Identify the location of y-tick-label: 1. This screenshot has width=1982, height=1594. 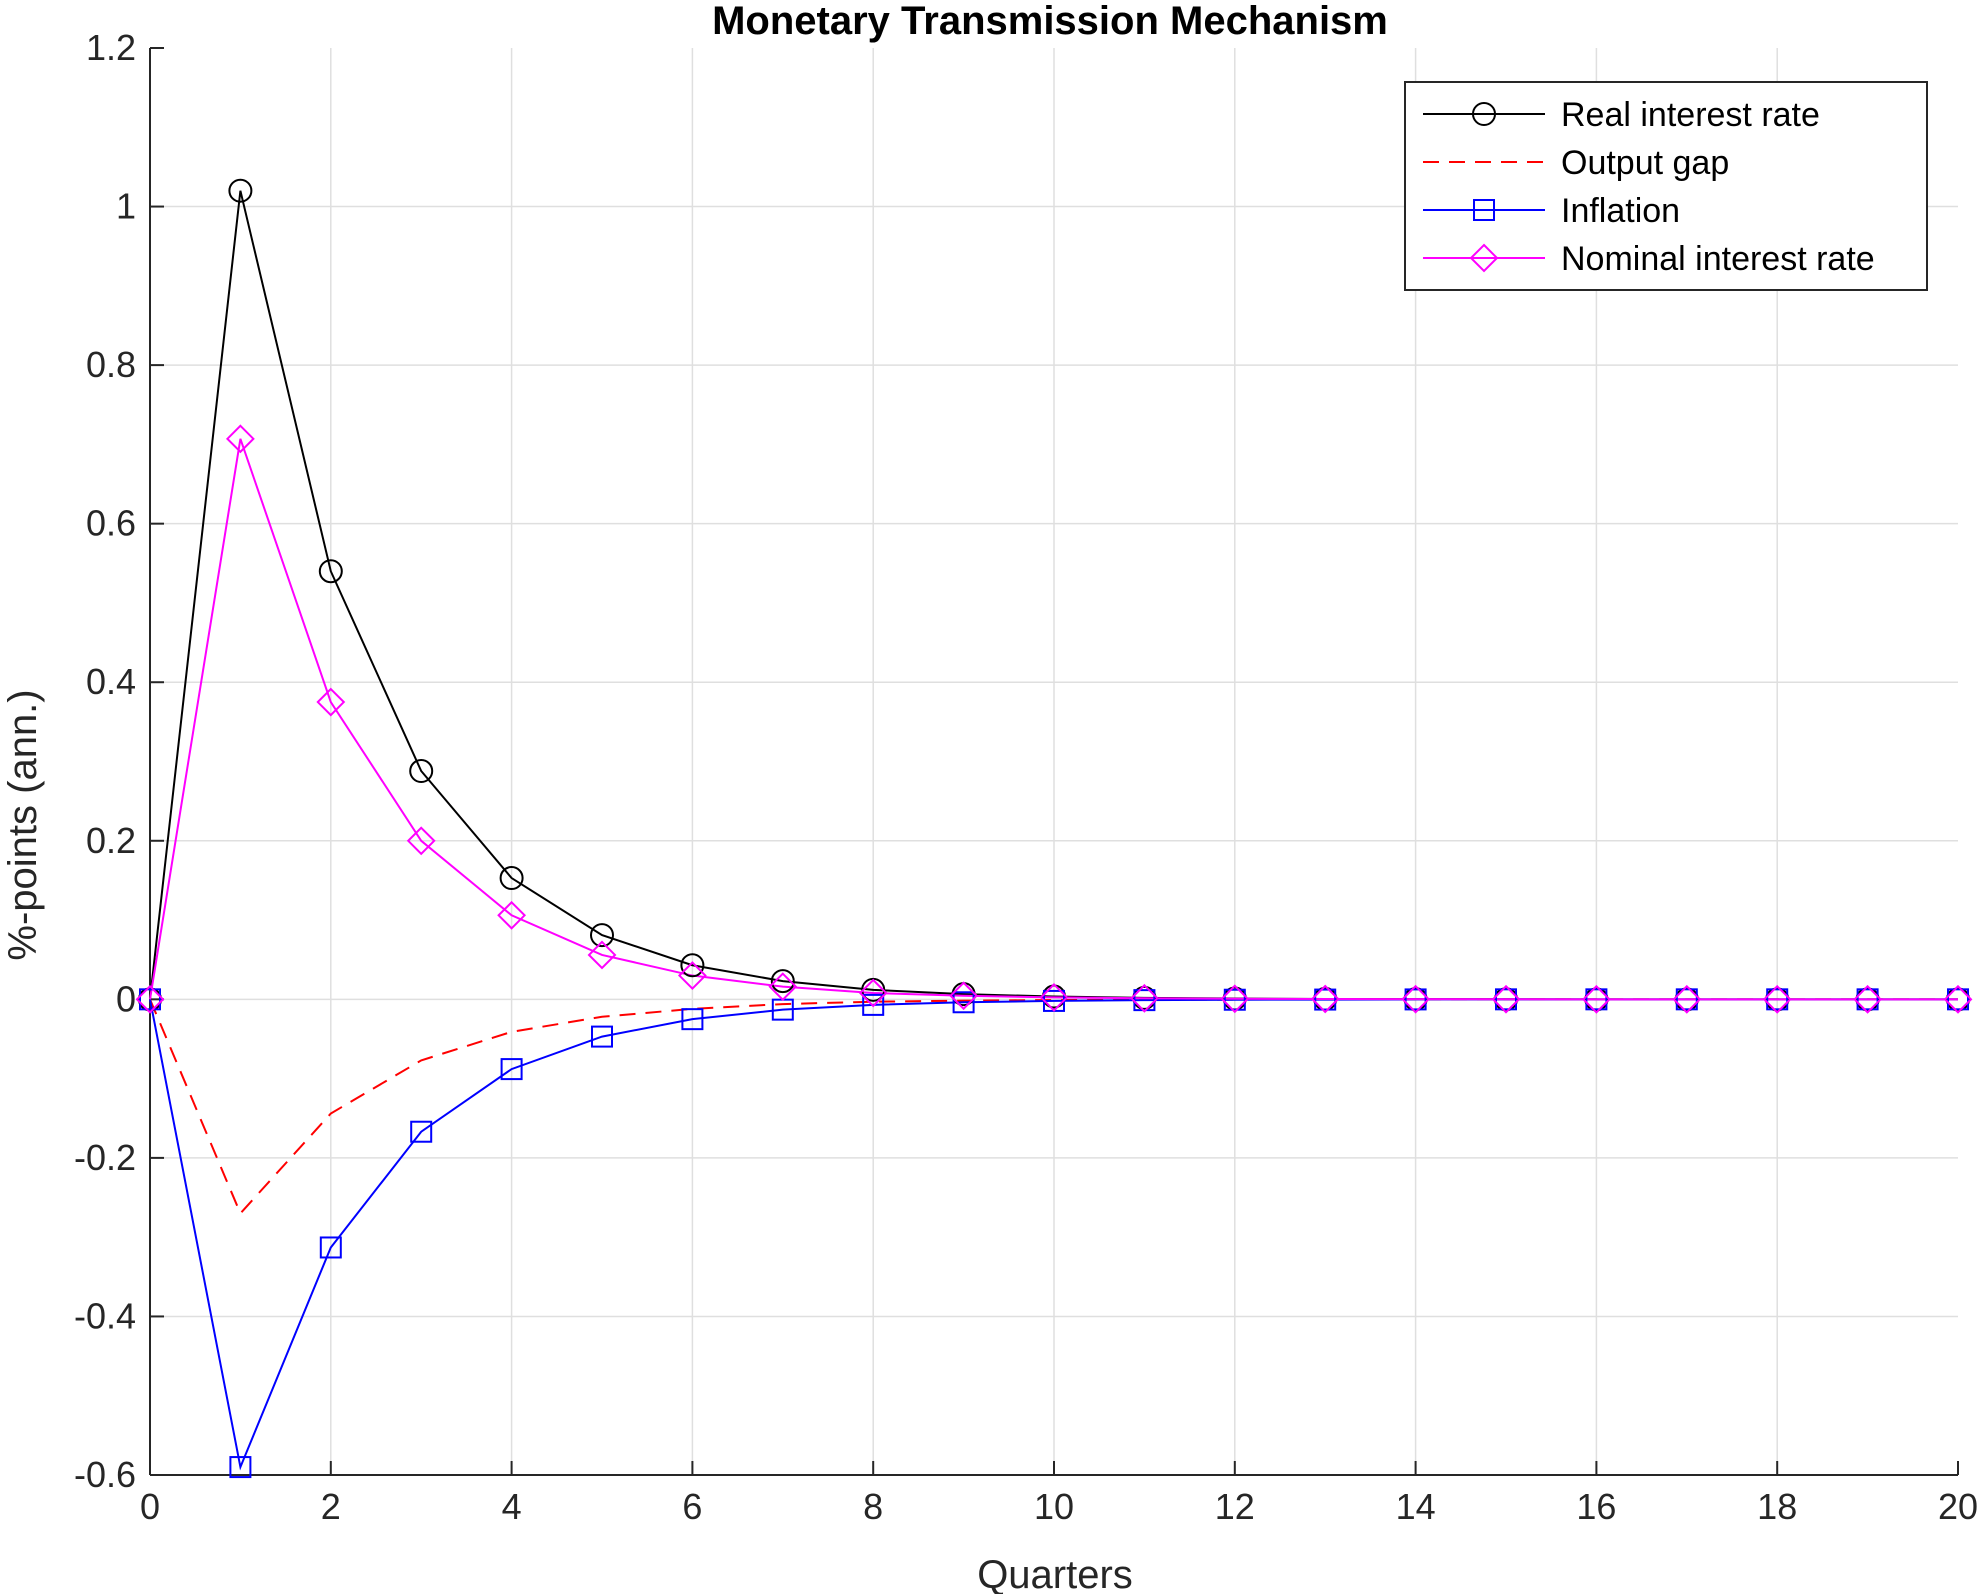
(126, 206).